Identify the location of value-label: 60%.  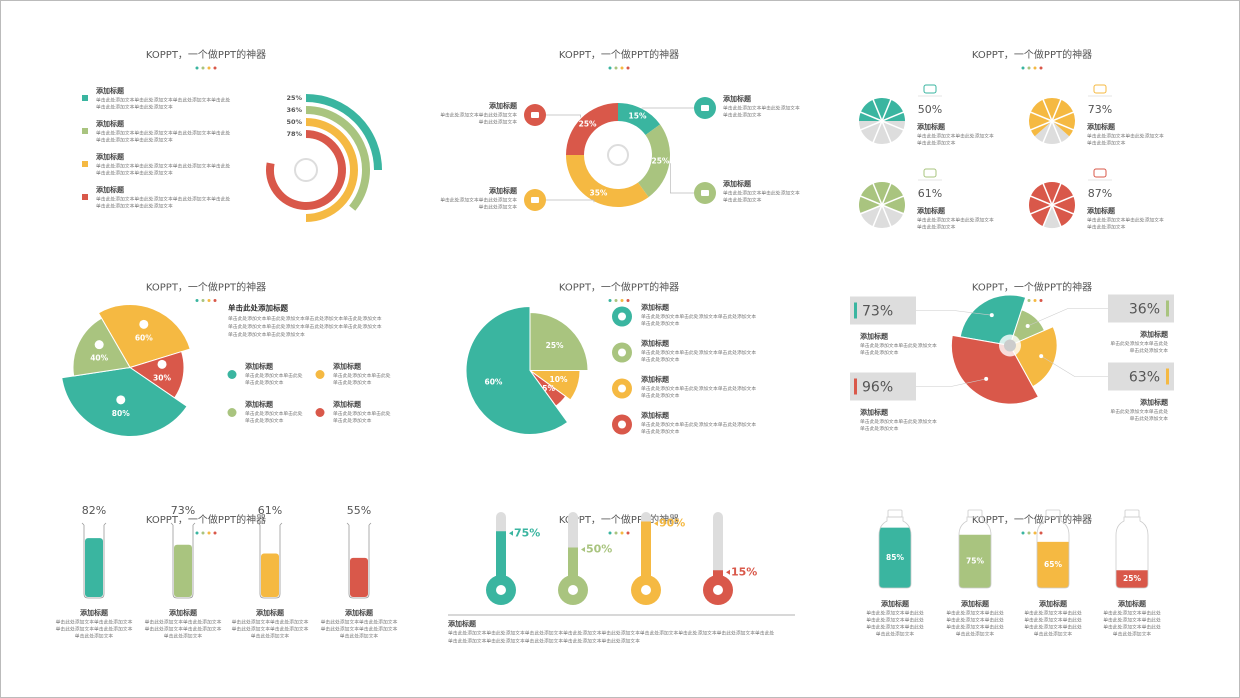
(144, 337).